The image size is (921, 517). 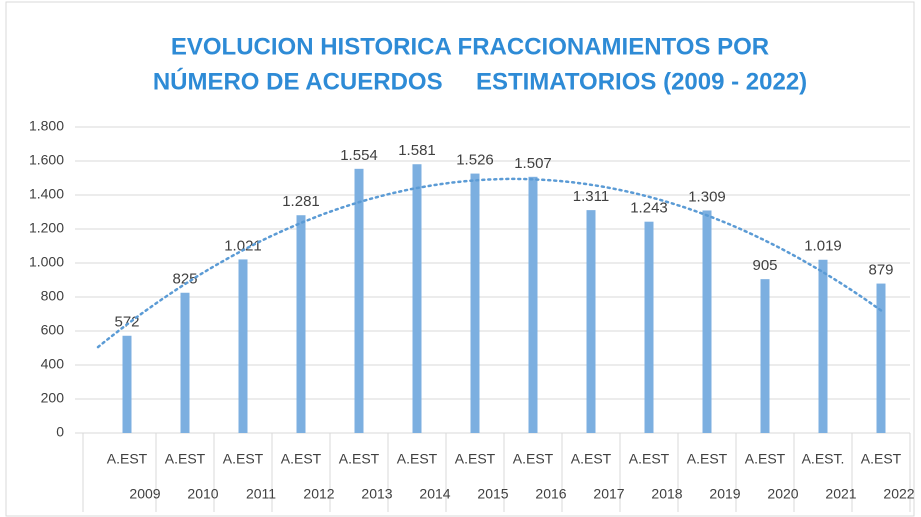 I want to click on x-group-label: 2012, so click(x=318, y=494).